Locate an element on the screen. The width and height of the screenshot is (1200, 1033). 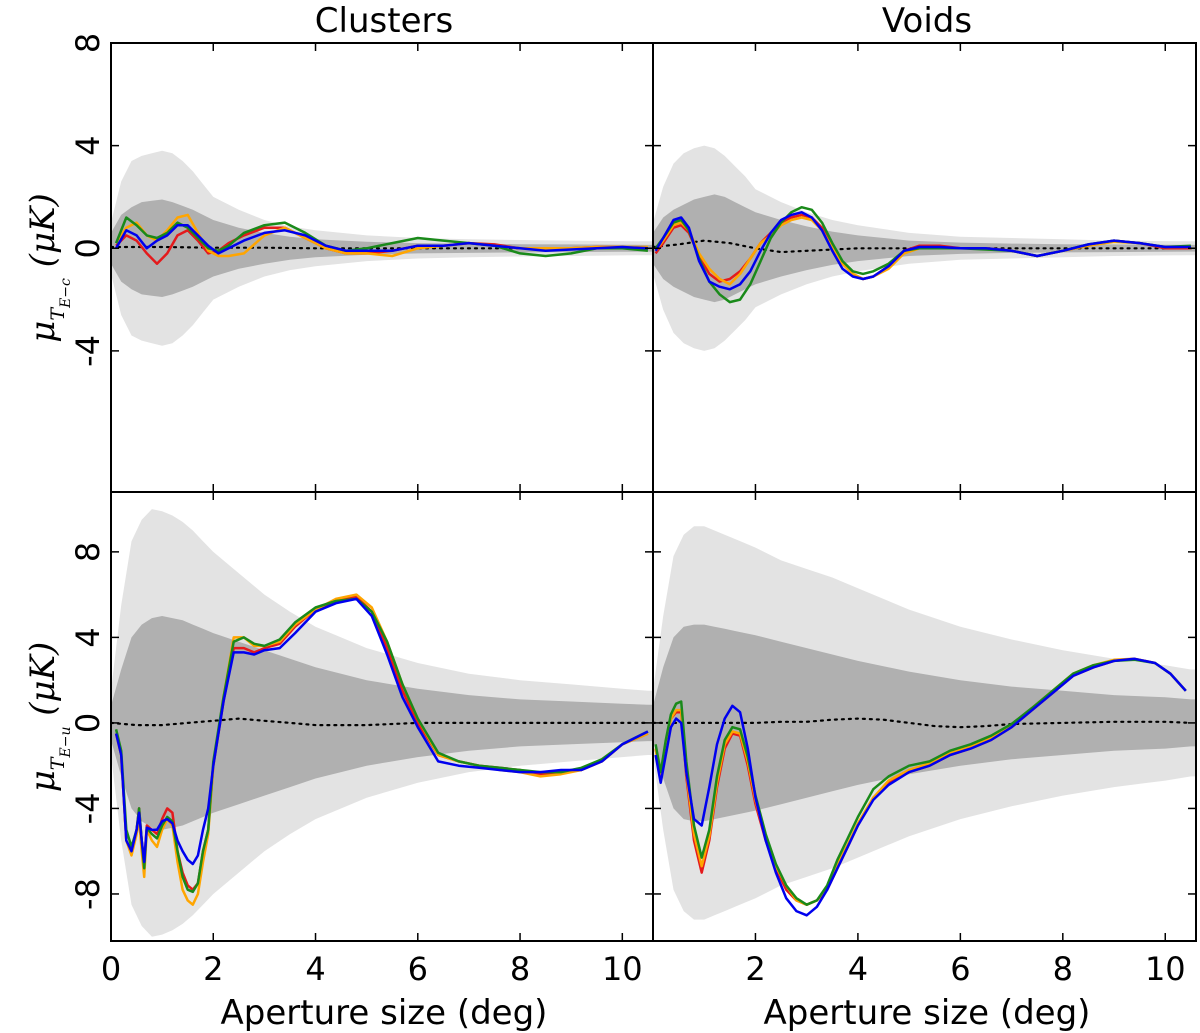
series-blue-clusters-ec is located at coordinates (381, 239).